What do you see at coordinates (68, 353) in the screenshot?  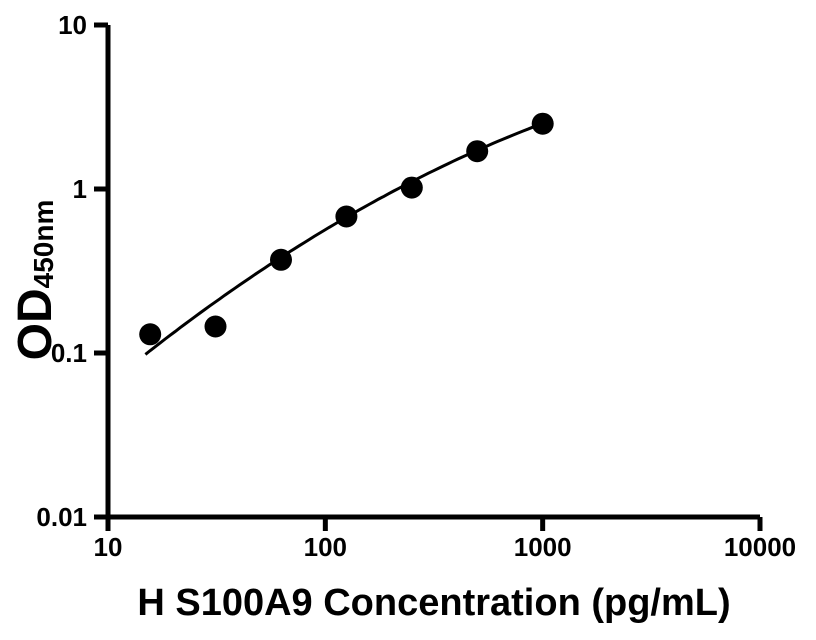 I see `y-tick-label: 0.1` at bounding box center [68, 353].